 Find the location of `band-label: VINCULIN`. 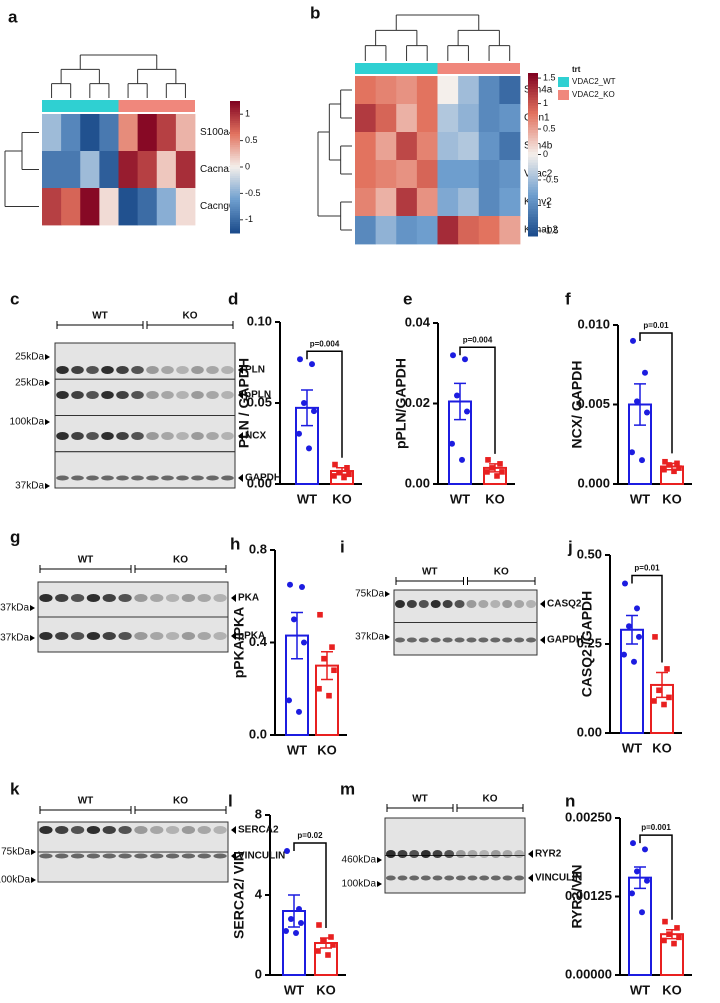

band-label: VINCULIN is located at coordinates (261, 856).